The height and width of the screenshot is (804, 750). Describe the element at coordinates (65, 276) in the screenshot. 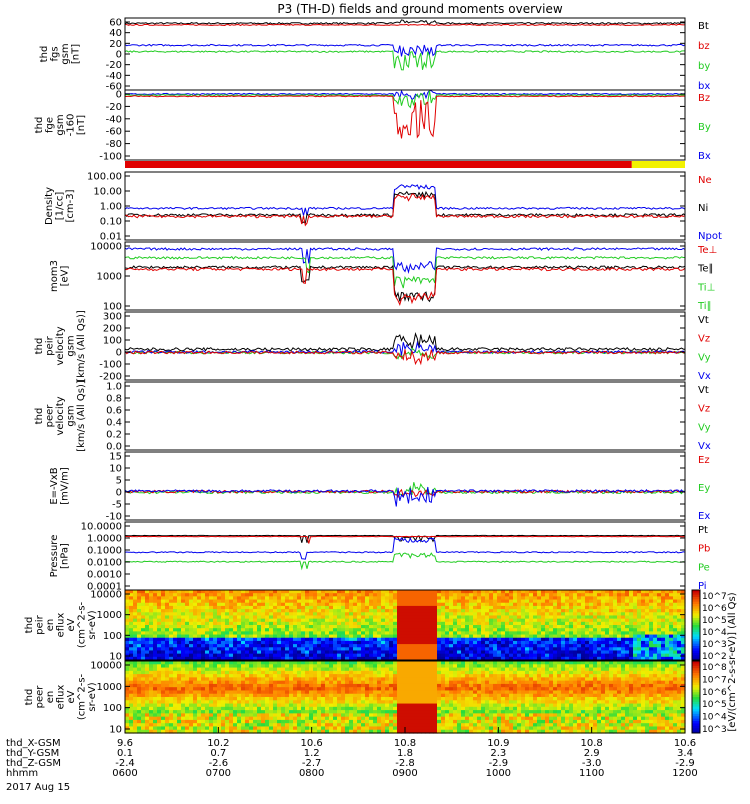

I see `y-axis-label: [eV]` at that location.